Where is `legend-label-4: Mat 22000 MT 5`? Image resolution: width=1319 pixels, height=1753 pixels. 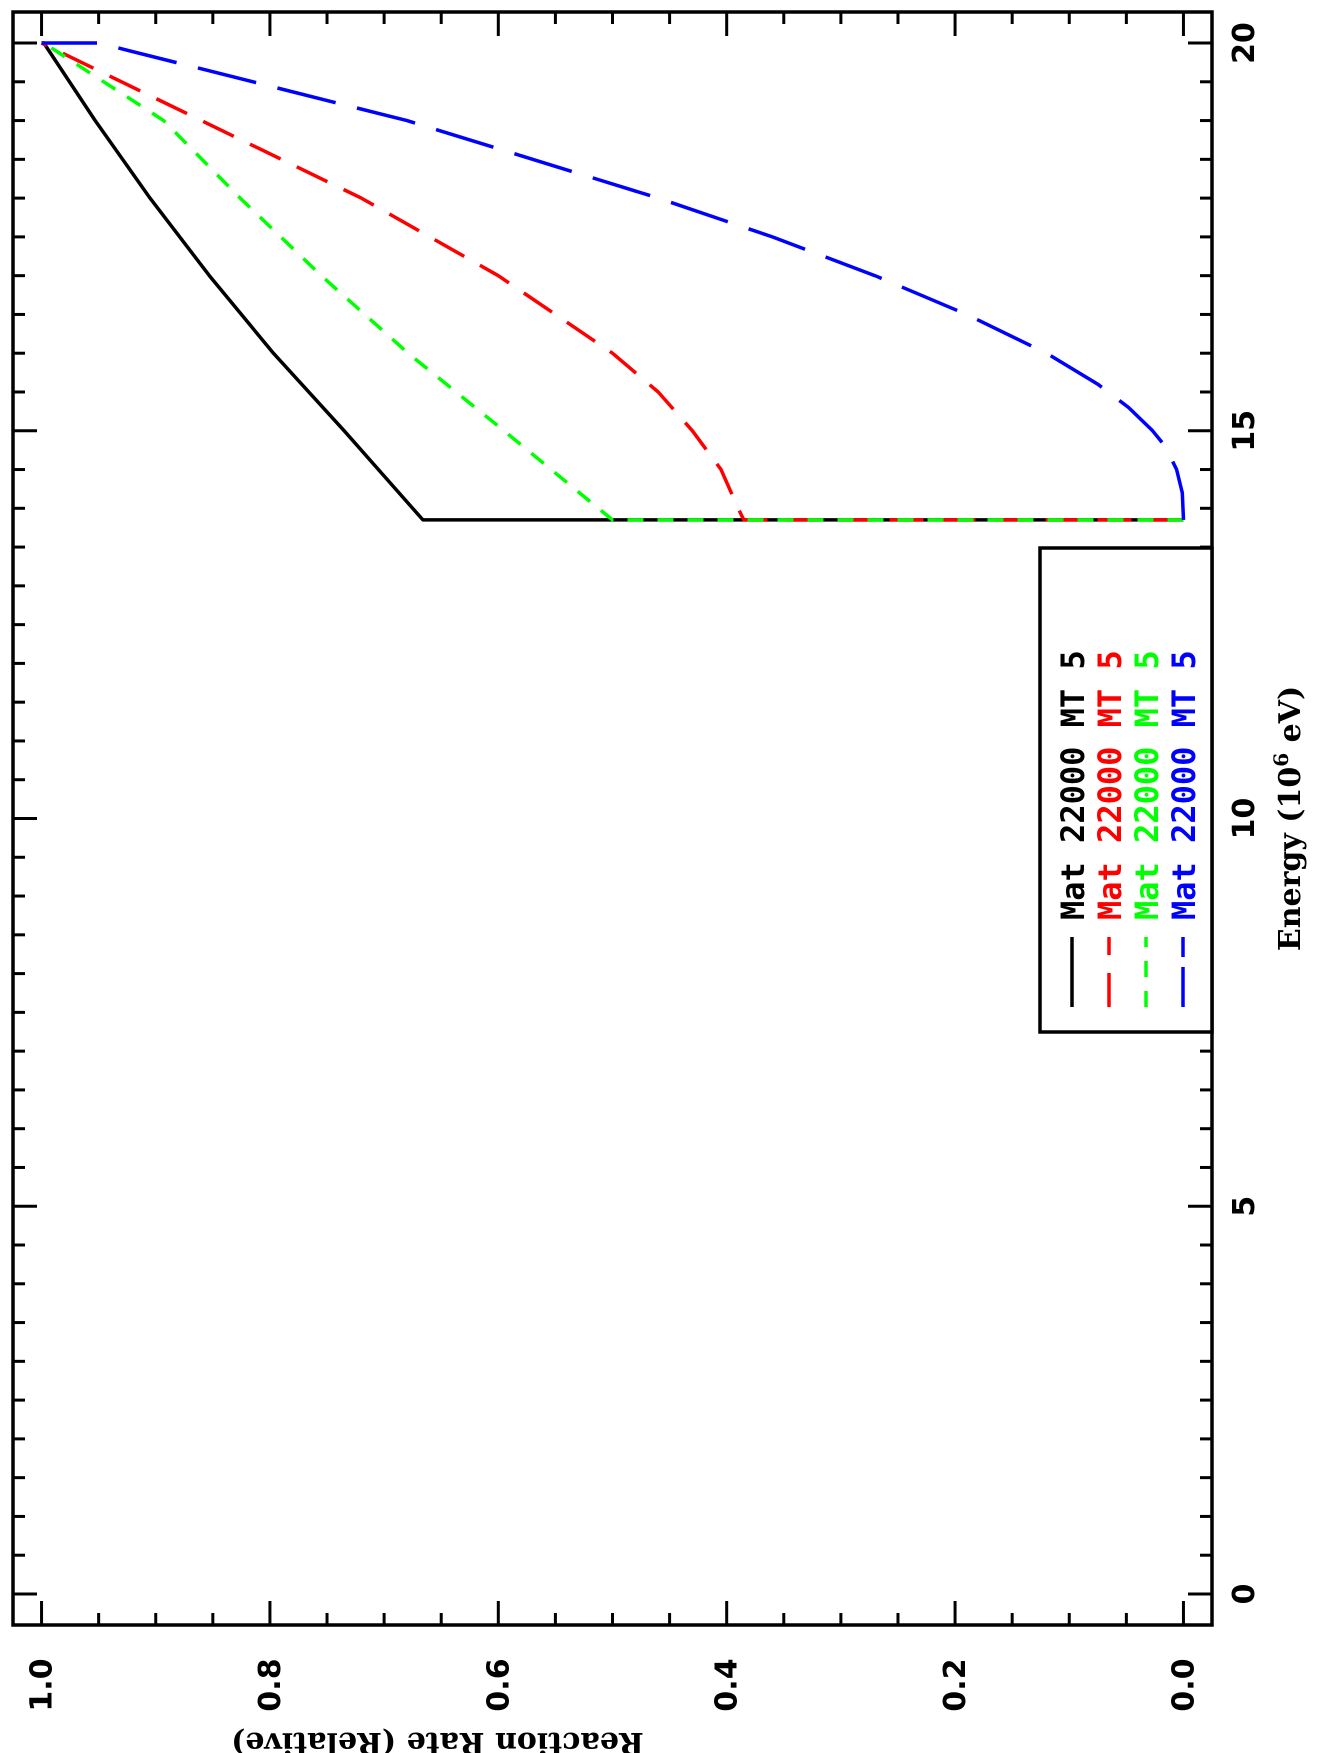 legend-label-4: Mat 22000 MT 5 is located at coordinates (1184, 785).